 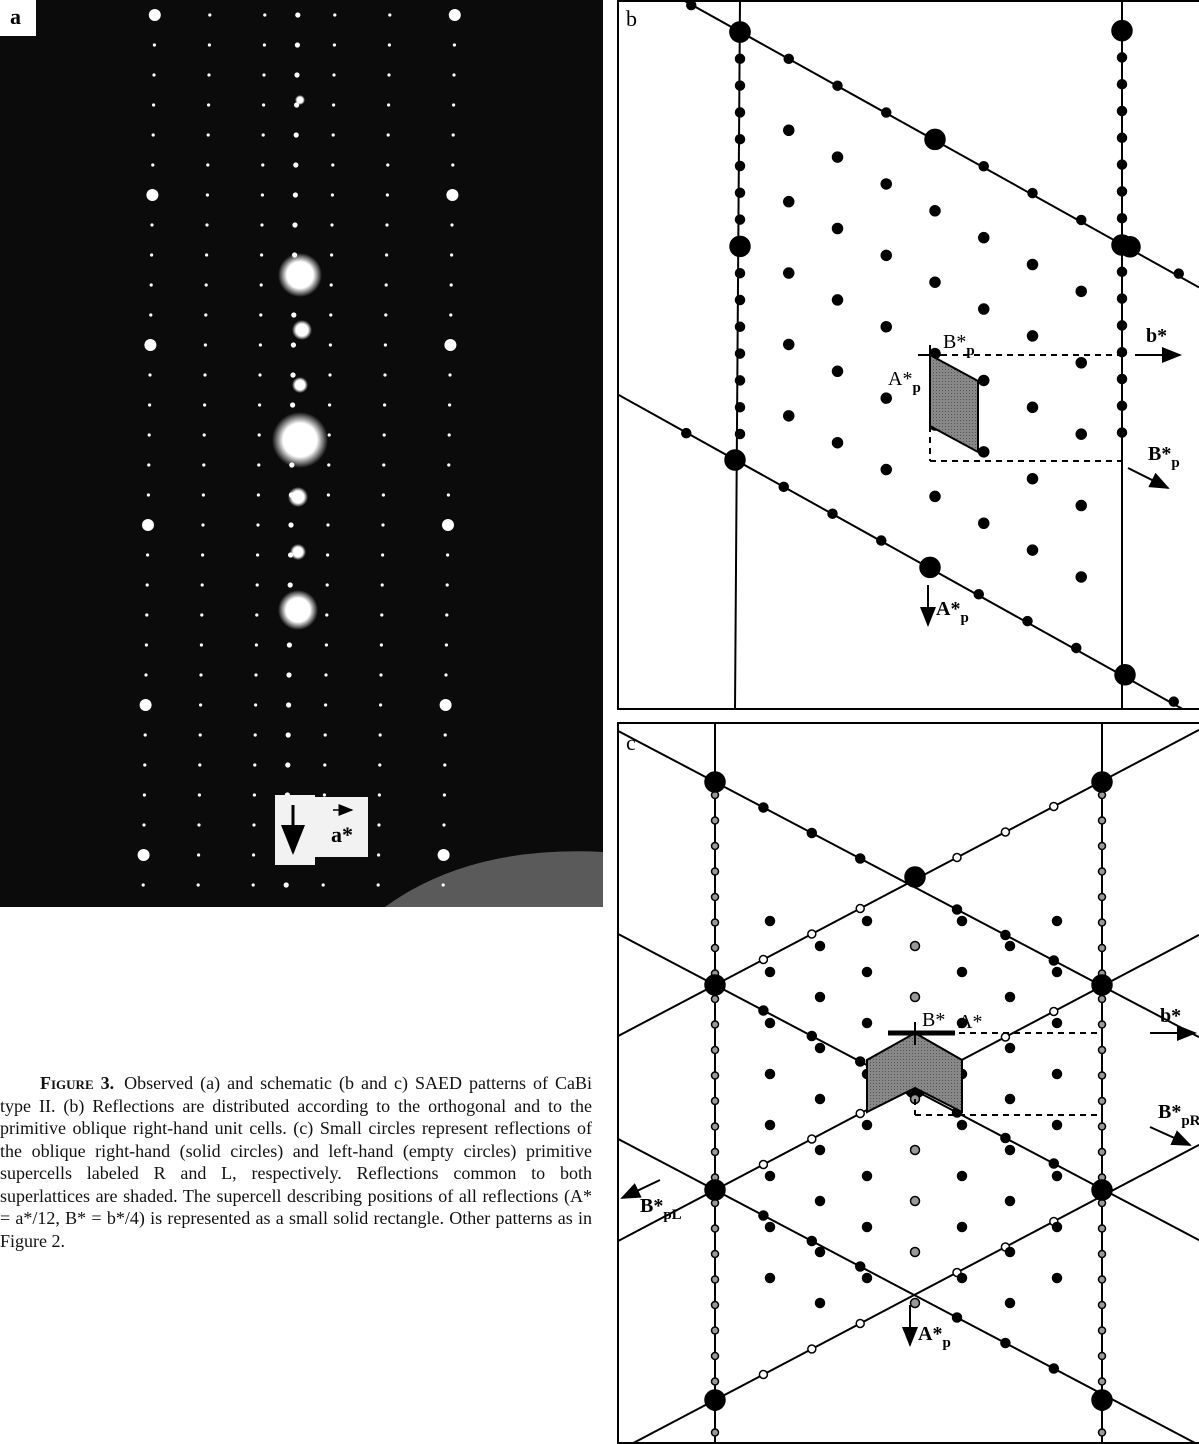 What do you see at coordinates (77, 1083) in the screenshot?
I see `caption-label: Figure 3.` at bounding box center [77, 1083].